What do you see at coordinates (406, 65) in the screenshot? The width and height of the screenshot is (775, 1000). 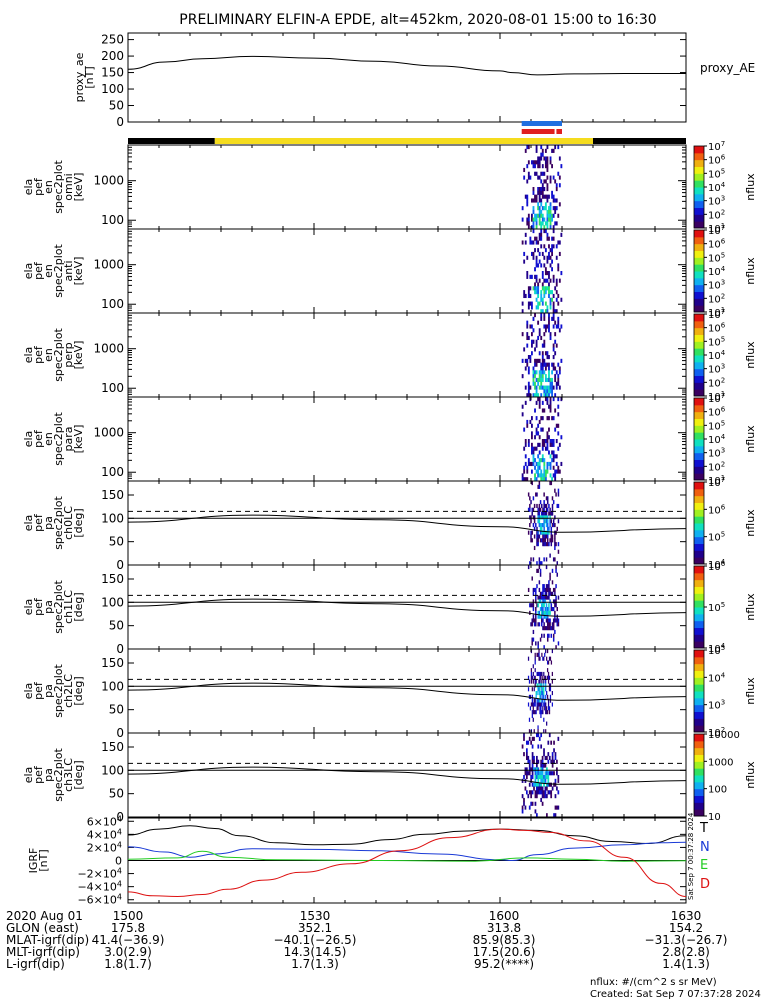 I see `proxy-ae-line` at bounding box center [406, 65].